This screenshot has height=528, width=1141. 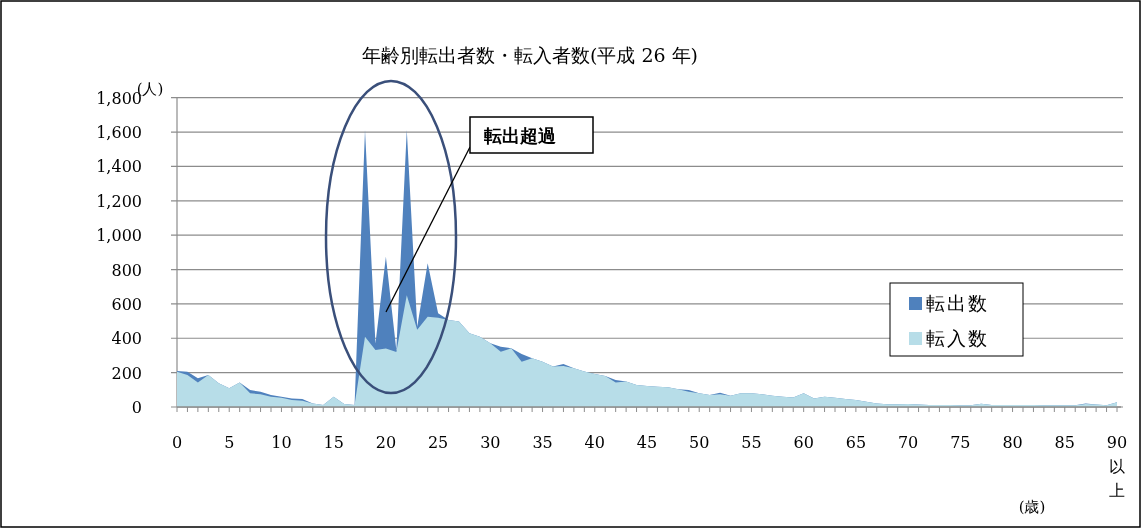 What do you see at coordinates (1064, 442) in the screenshot?
I see `x-tick-label: 85` at bounding box center [1064, 442].